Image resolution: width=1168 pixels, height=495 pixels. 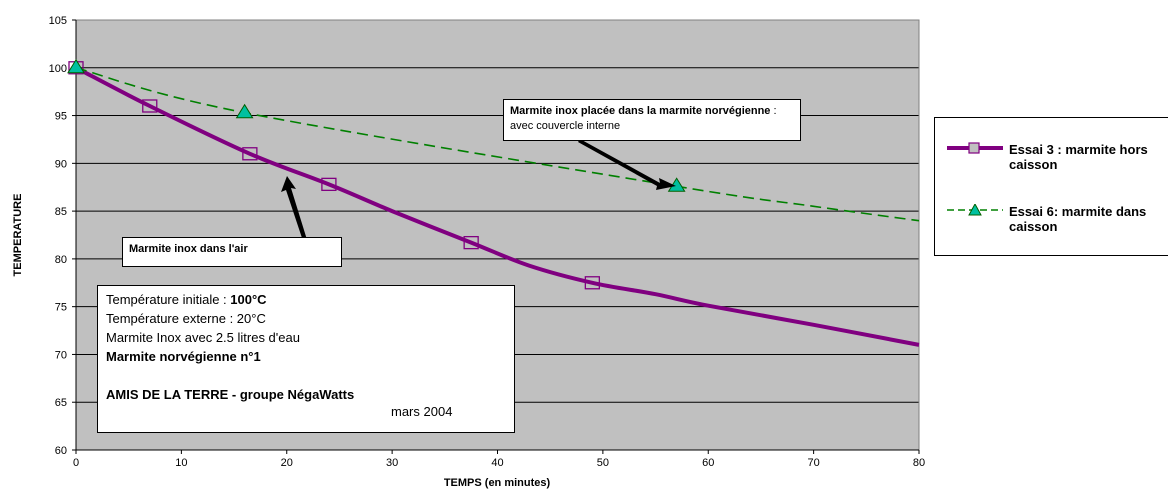 I want to click on y-tick-label: 60, so click(x=61, y=451).